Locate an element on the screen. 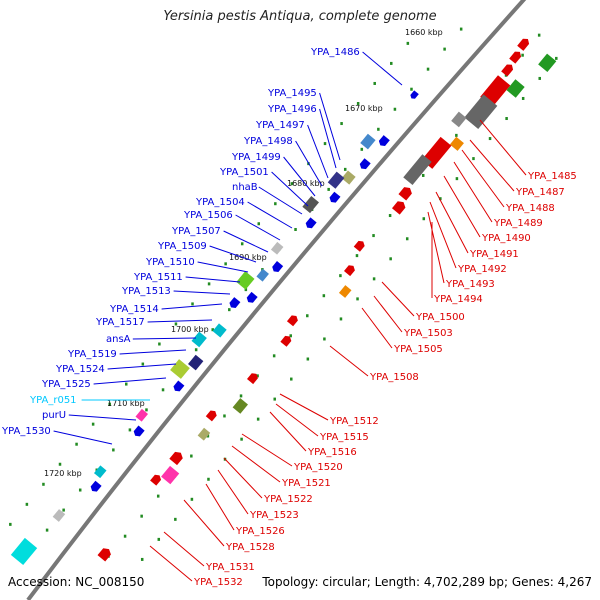 Image resolution: width=600 pixels, height=600 pixels. right-gene-label: YPA_1488 is located at coordinates (530, 208).